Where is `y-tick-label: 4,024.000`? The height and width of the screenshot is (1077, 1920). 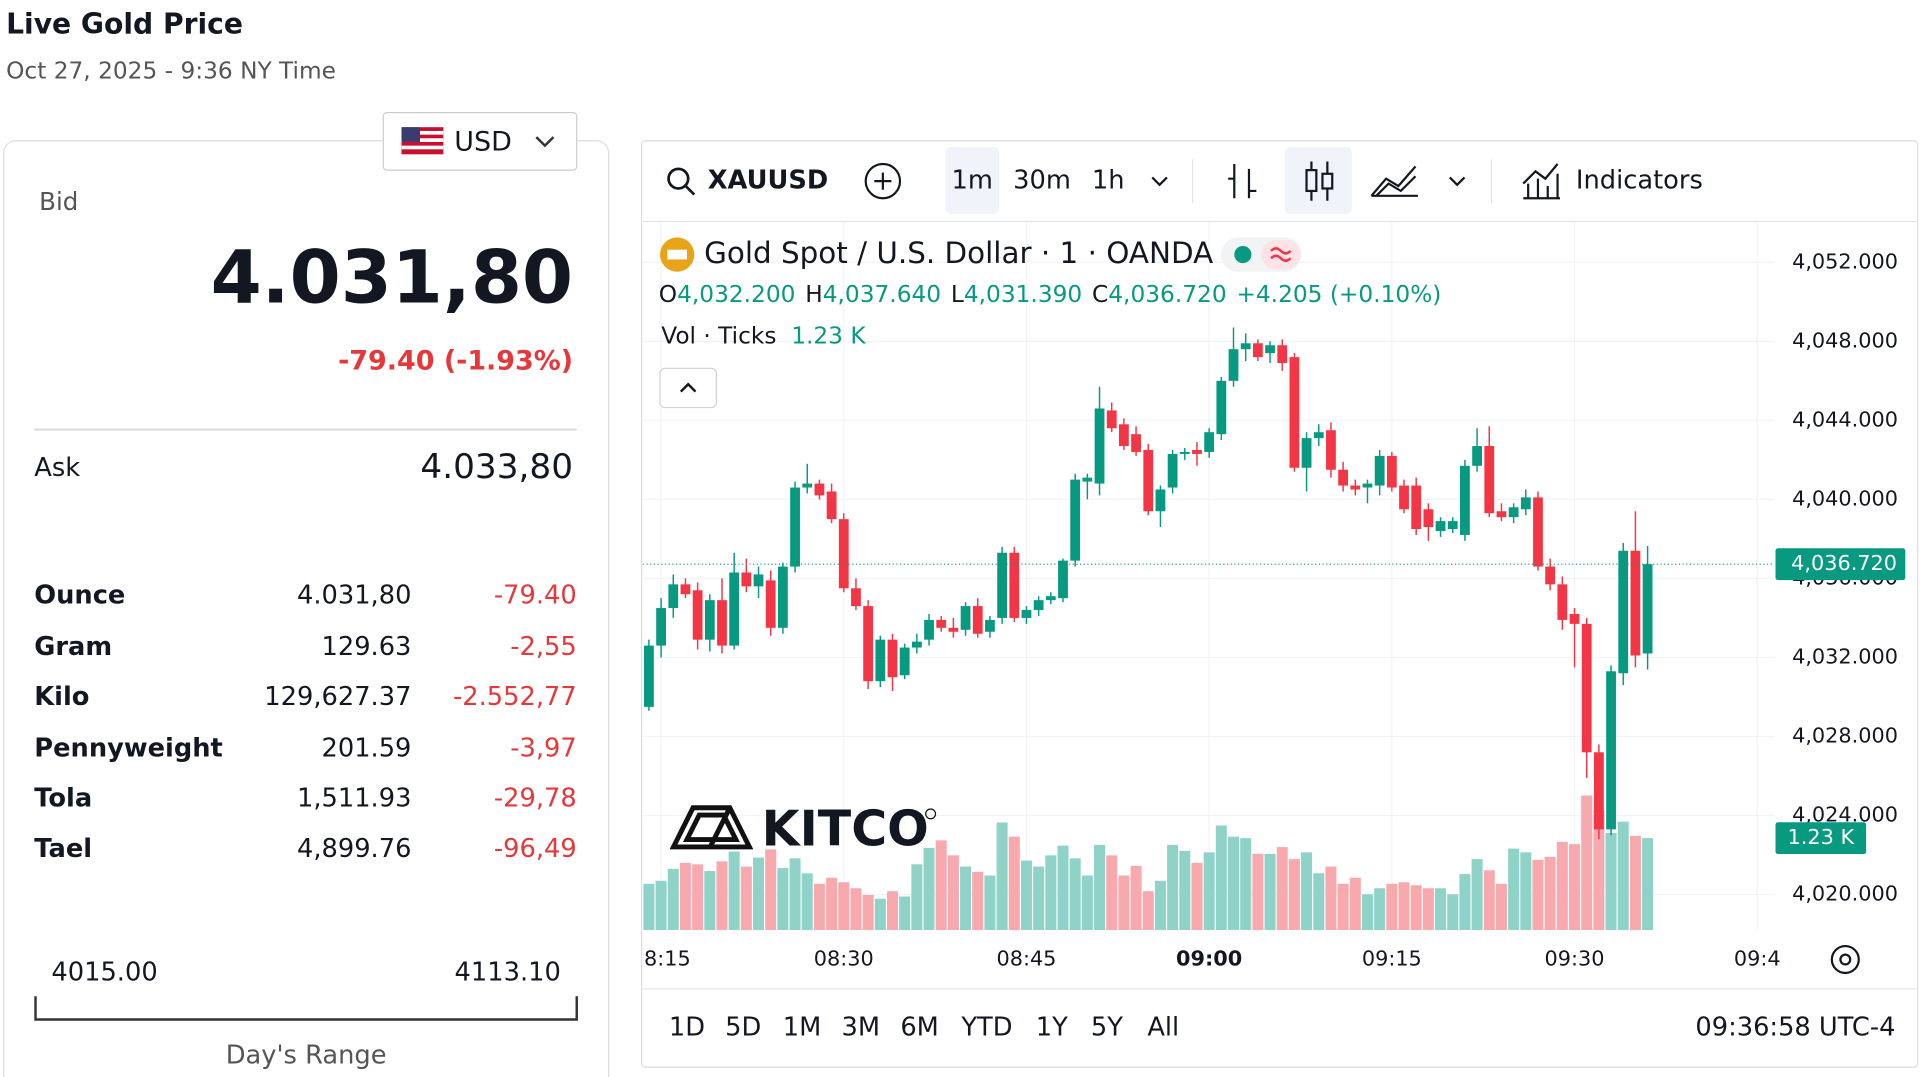 y-tick-label: 4,024.000 is located at coordinates (1845, 815).